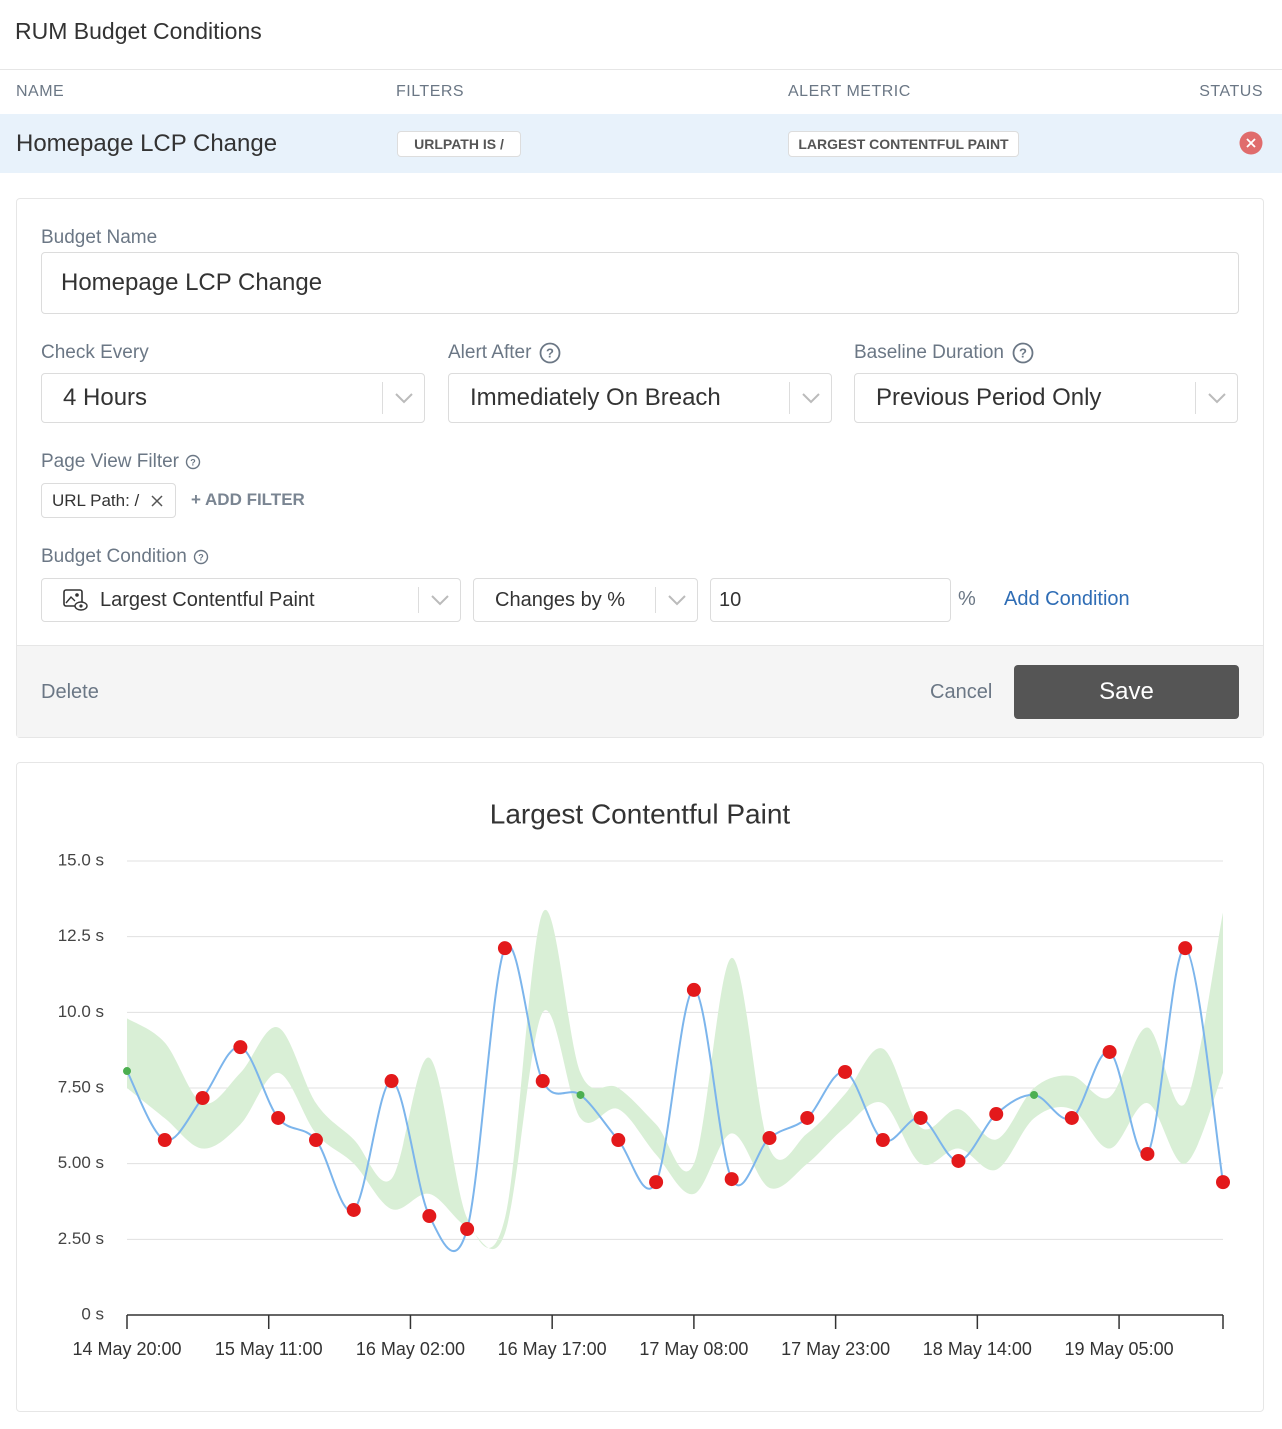 Image resolution: width=1282 pixels, height=1429 pixels. I want to click on delete-button: Delete, so click(70, 692).